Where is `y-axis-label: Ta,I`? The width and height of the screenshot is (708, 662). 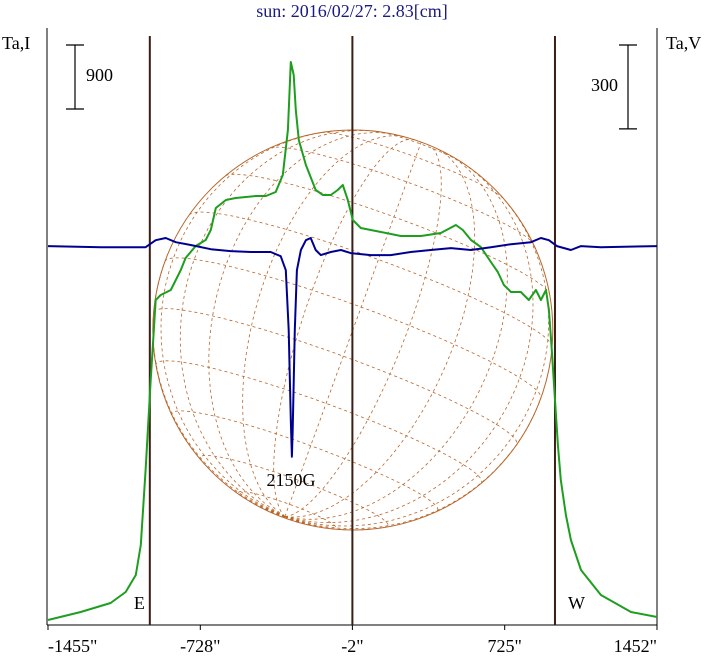 y-axis-label: Ta,I is located at coordinates (16, 43).